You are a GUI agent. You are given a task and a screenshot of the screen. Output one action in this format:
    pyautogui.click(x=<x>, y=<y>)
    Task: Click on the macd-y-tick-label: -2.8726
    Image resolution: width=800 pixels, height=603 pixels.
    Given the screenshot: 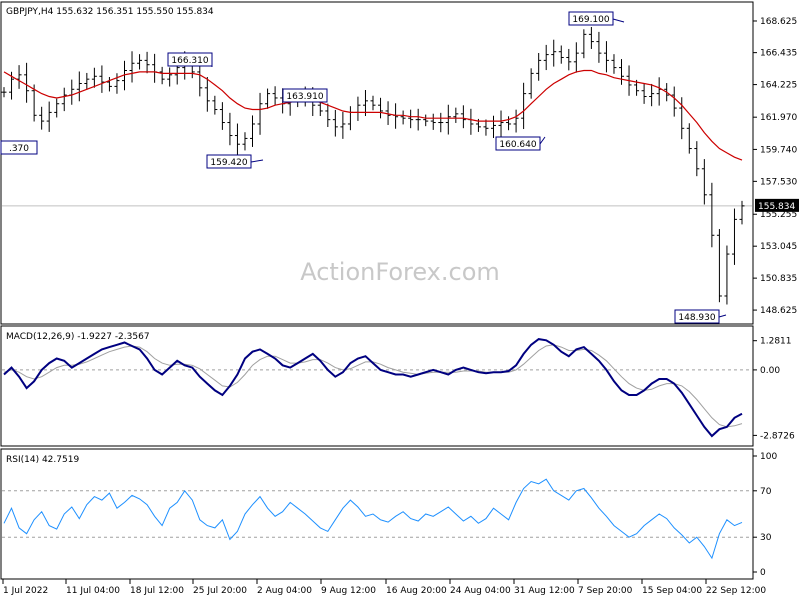 What is the action you would take?
    pyautogui.click(x=777, y=436)
    